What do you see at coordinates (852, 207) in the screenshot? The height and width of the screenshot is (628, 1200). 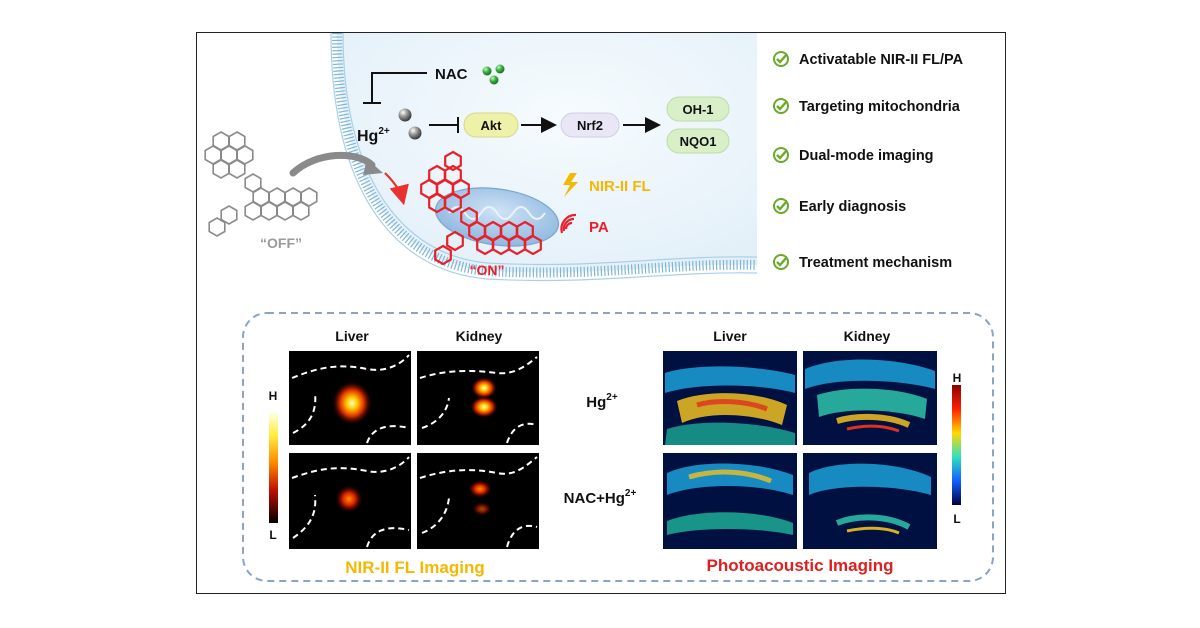 I see `feature-item: Early diagnosis` at bounding box center [852, 207].